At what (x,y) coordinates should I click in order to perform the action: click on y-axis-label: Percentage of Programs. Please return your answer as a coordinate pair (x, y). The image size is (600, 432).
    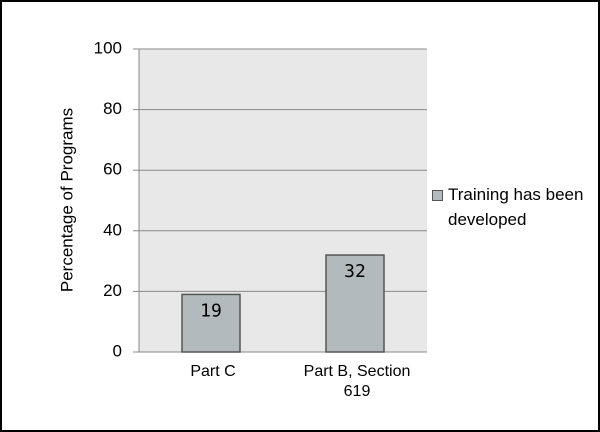
    Looking at the image, I should click on (66, 200).